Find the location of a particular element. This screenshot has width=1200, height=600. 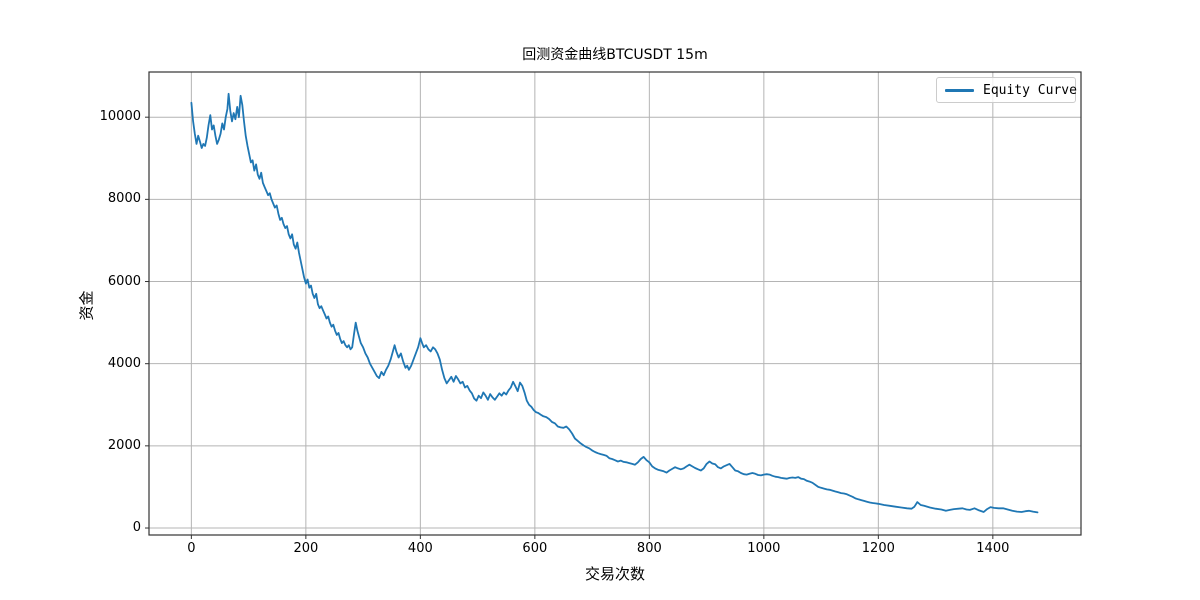

y-tick-label: 6000 is located at coordinates (124, 281).